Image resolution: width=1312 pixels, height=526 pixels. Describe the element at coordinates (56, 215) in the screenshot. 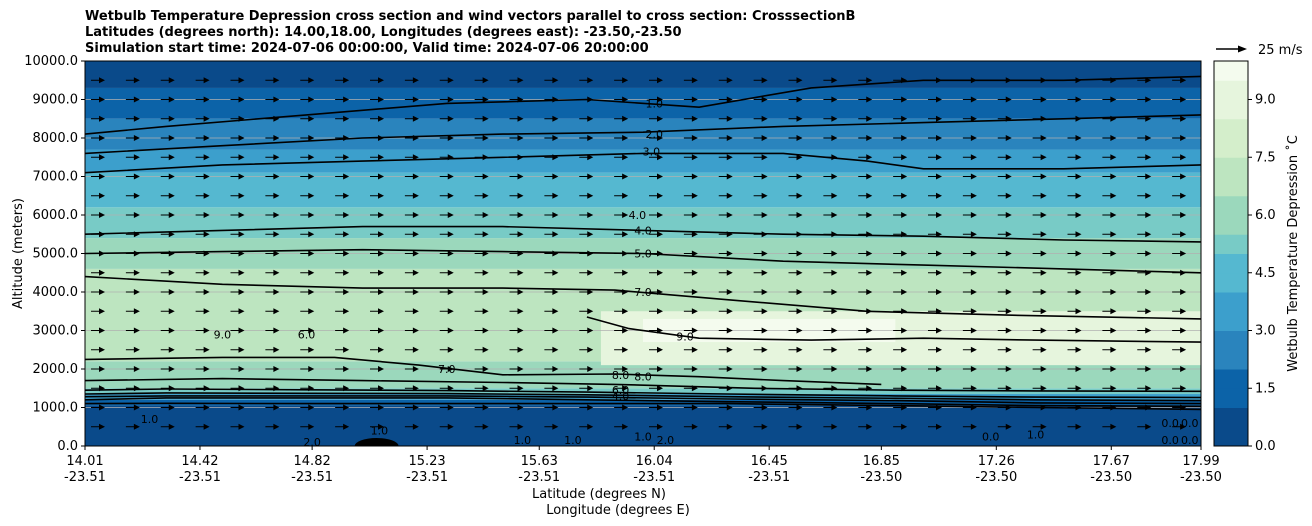

I see `y-tick-label: 6000.0` at that location.